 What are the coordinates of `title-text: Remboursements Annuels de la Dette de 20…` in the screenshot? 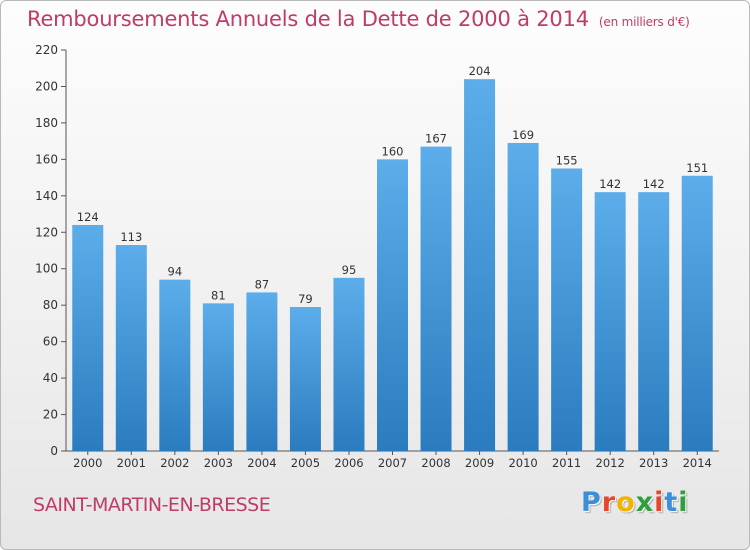 It's located at (308, 19).